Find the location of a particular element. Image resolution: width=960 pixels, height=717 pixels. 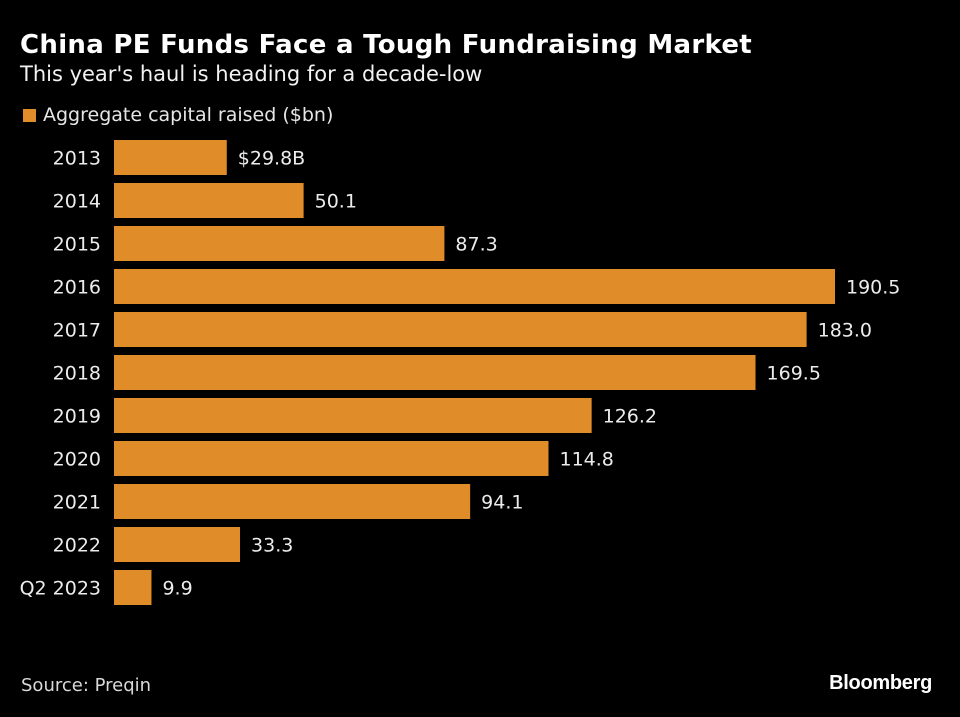

value-label: $29.8B is located at coordinates (271, 159).